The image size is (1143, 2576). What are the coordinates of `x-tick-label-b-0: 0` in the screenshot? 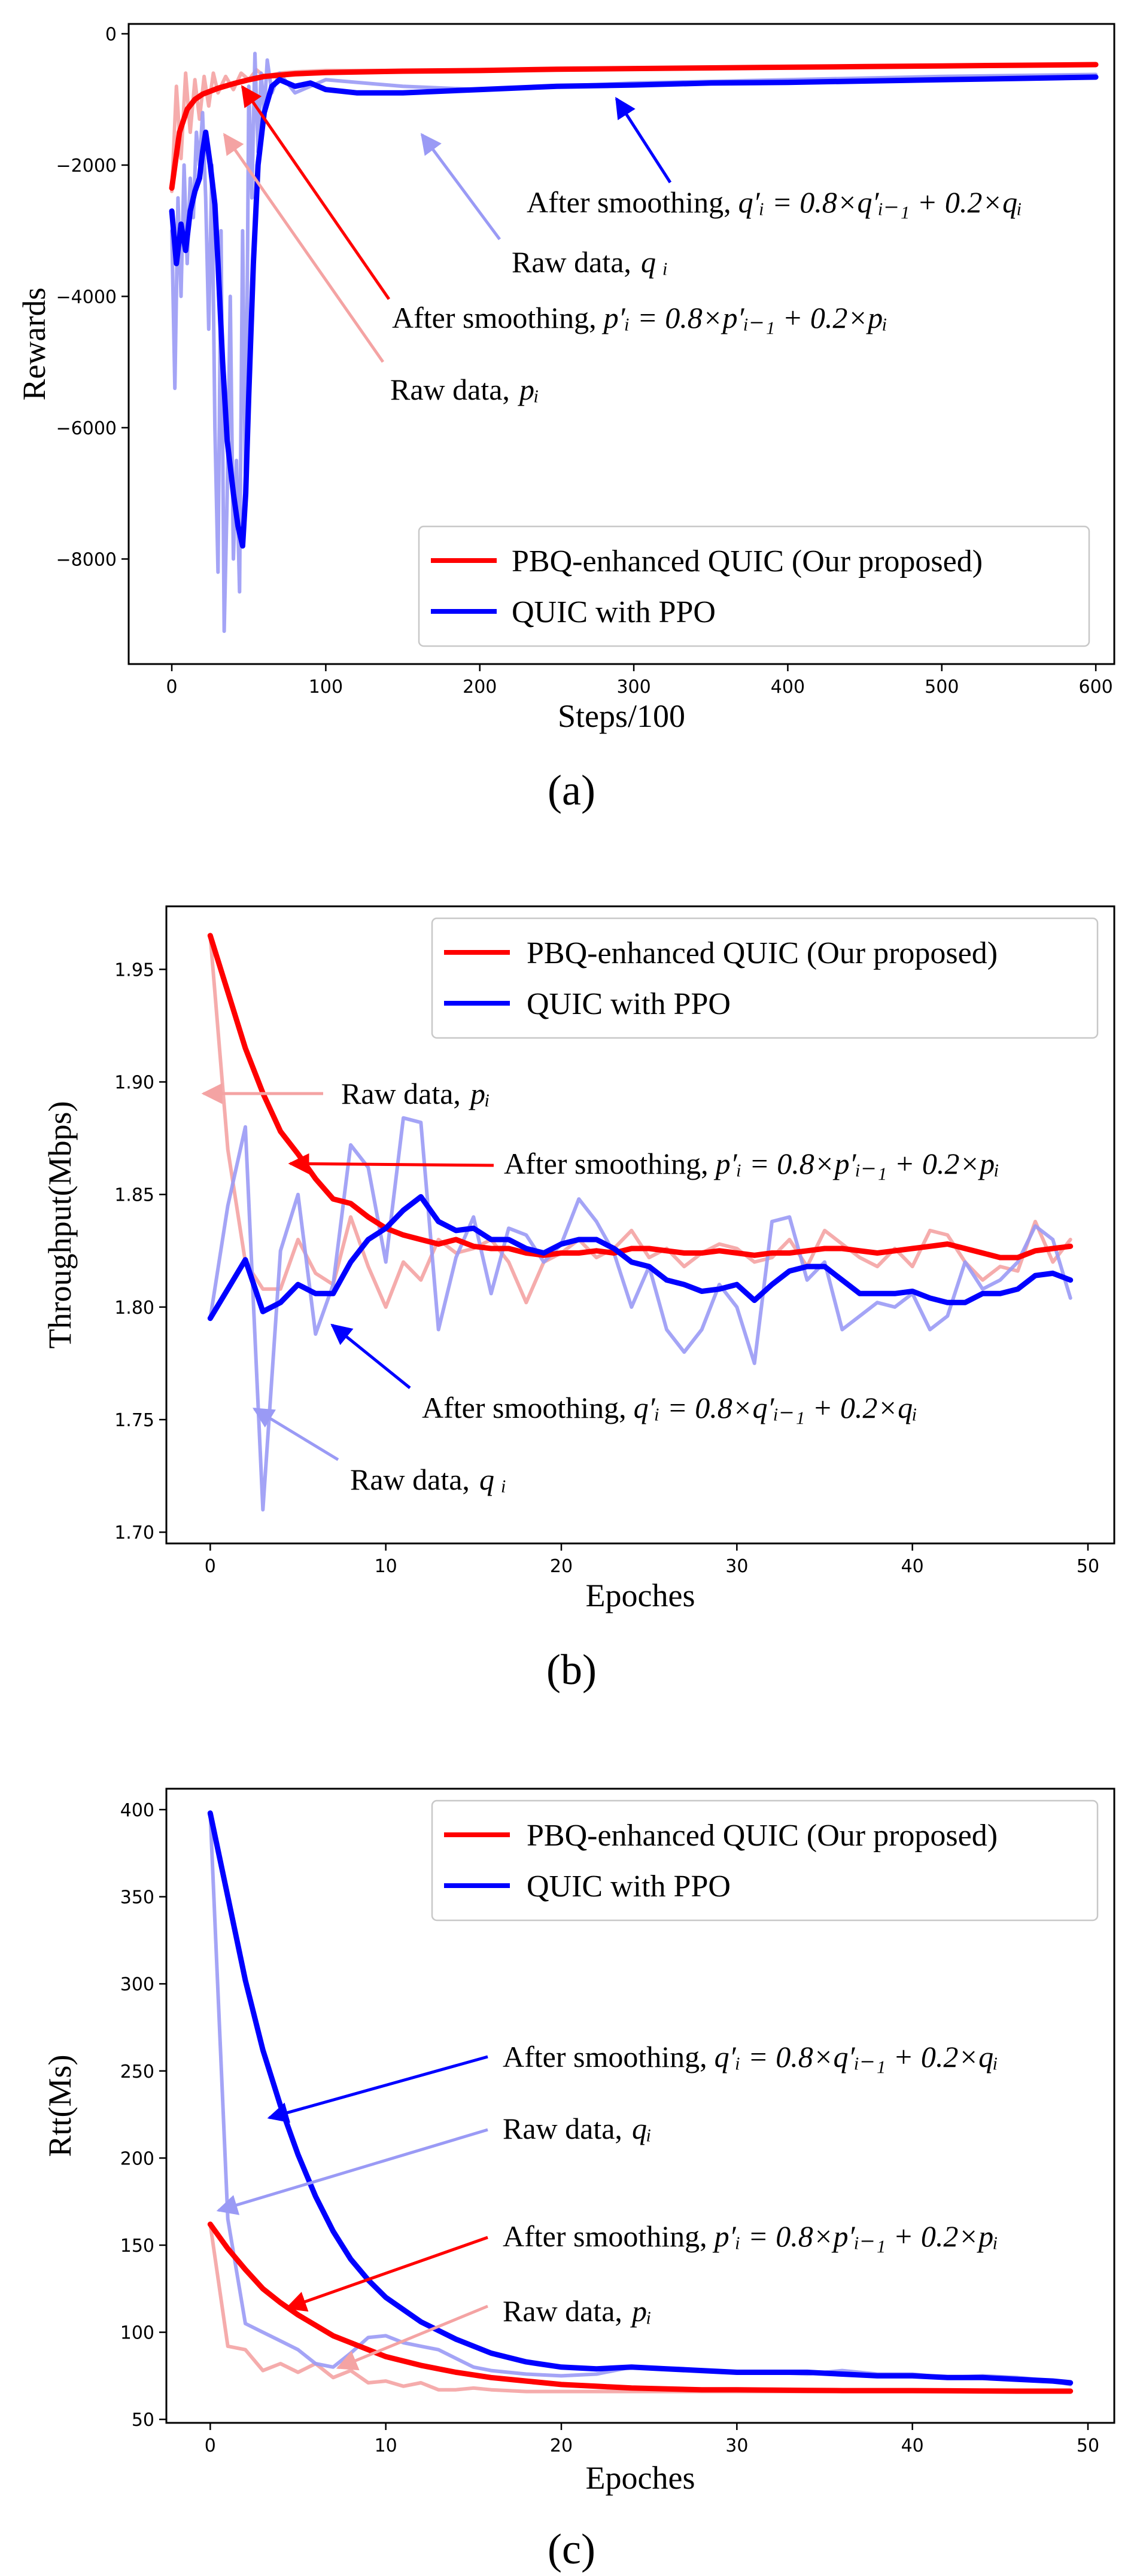 It's located at (210, 1566).